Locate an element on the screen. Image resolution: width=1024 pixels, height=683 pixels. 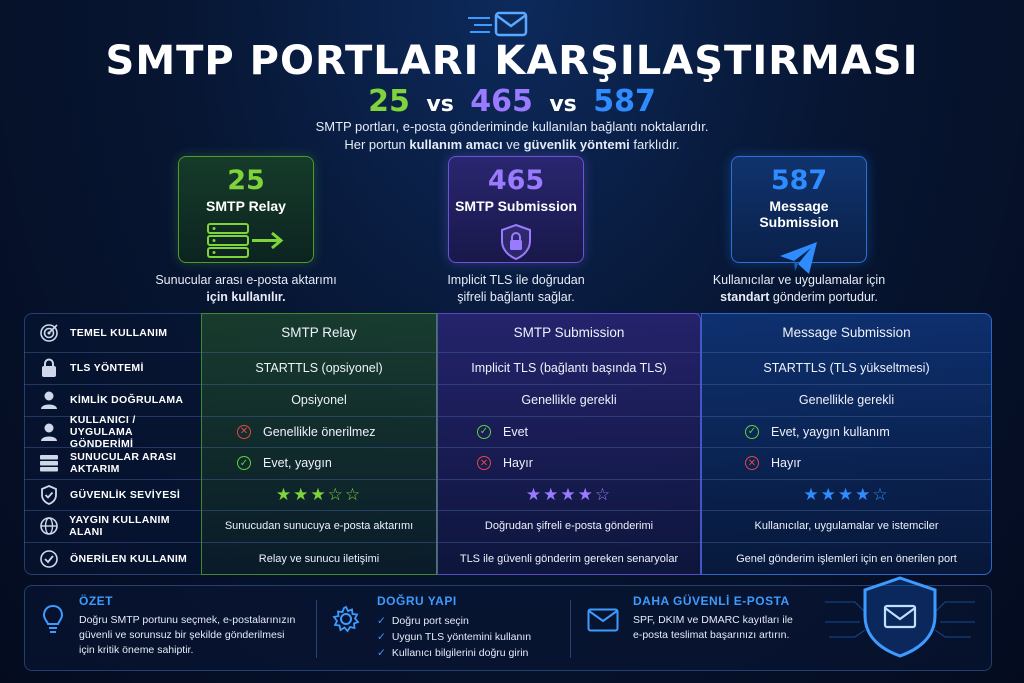
gear-icon is located at coordinates (346, 619).